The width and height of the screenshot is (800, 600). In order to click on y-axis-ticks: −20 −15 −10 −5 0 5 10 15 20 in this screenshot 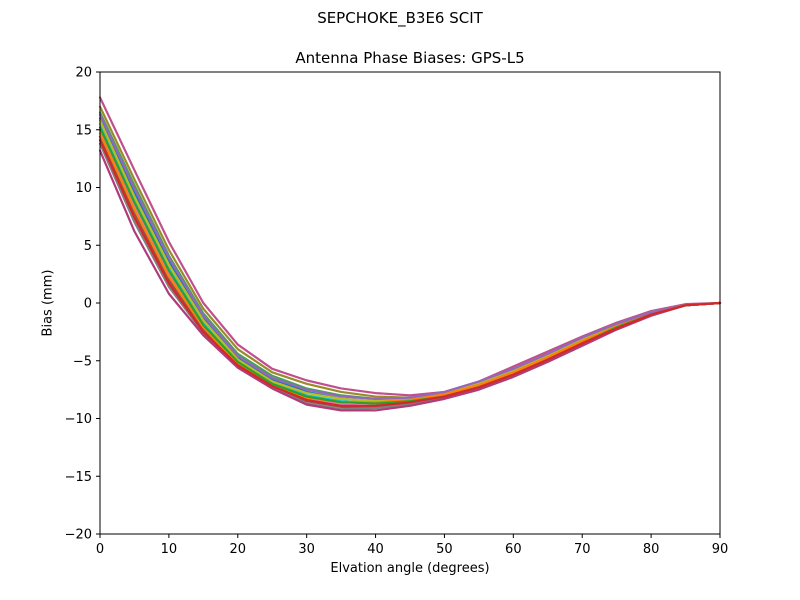, I will do `click(82, 304)`.